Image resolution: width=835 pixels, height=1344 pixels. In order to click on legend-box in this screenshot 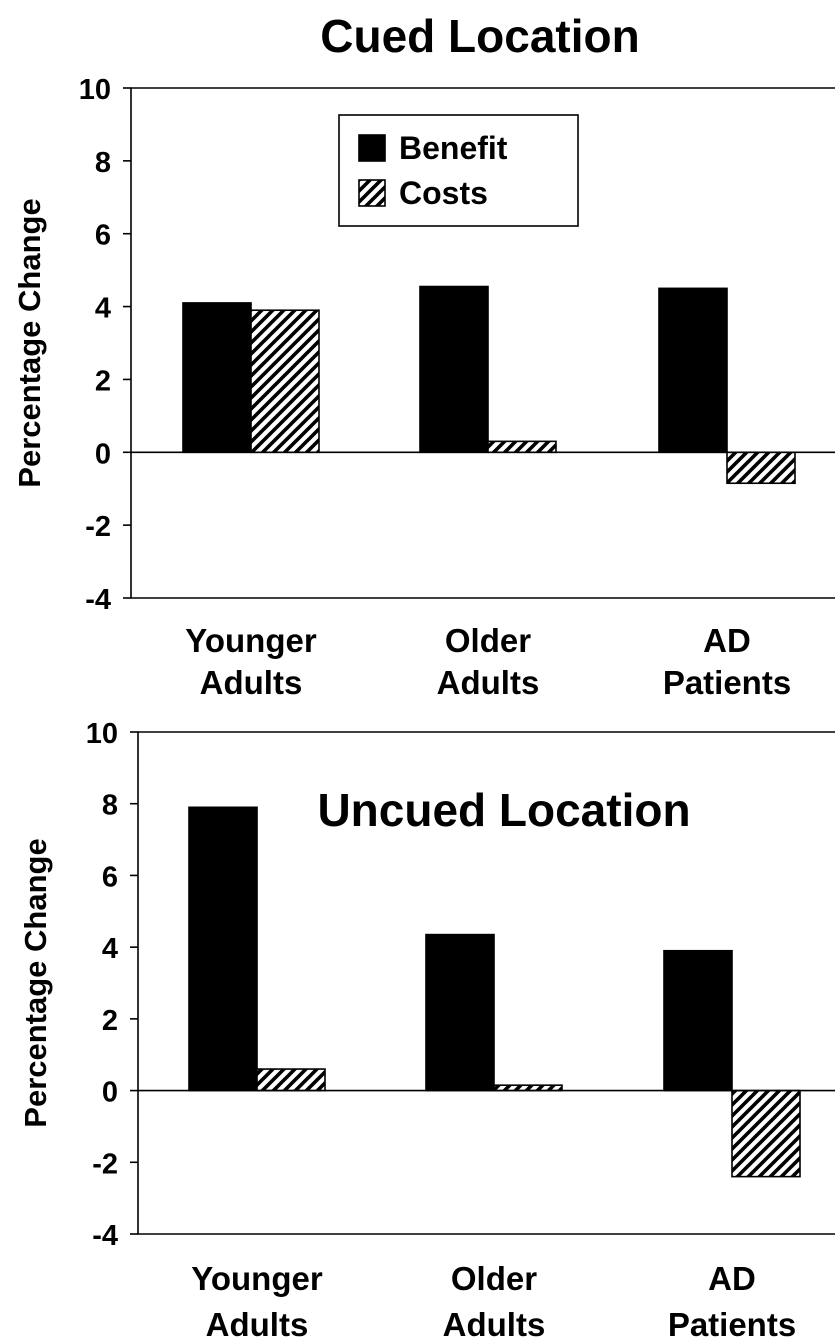, I will do `click(458, 170)`.